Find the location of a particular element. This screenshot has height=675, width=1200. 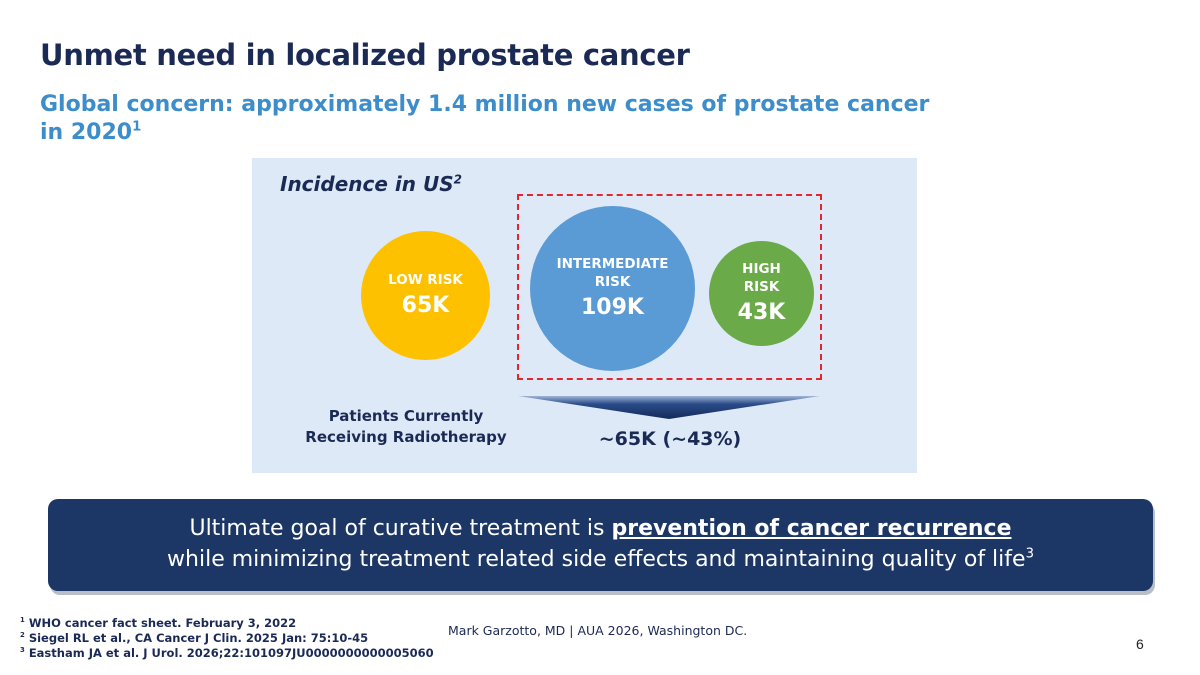

incidence-heading: Incidence in US2 is located at coordinates (371, 184).